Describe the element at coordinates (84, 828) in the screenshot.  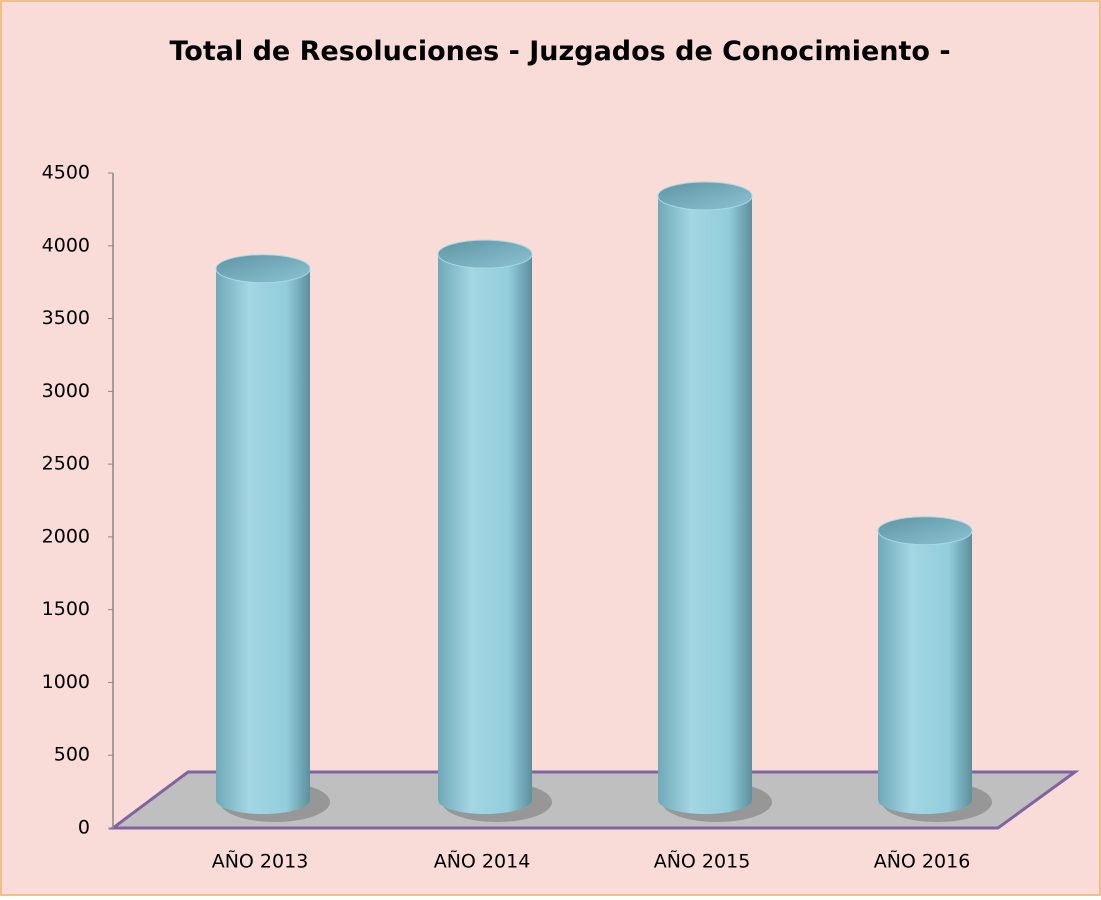
I see `y-tick-label: 0` at that location.